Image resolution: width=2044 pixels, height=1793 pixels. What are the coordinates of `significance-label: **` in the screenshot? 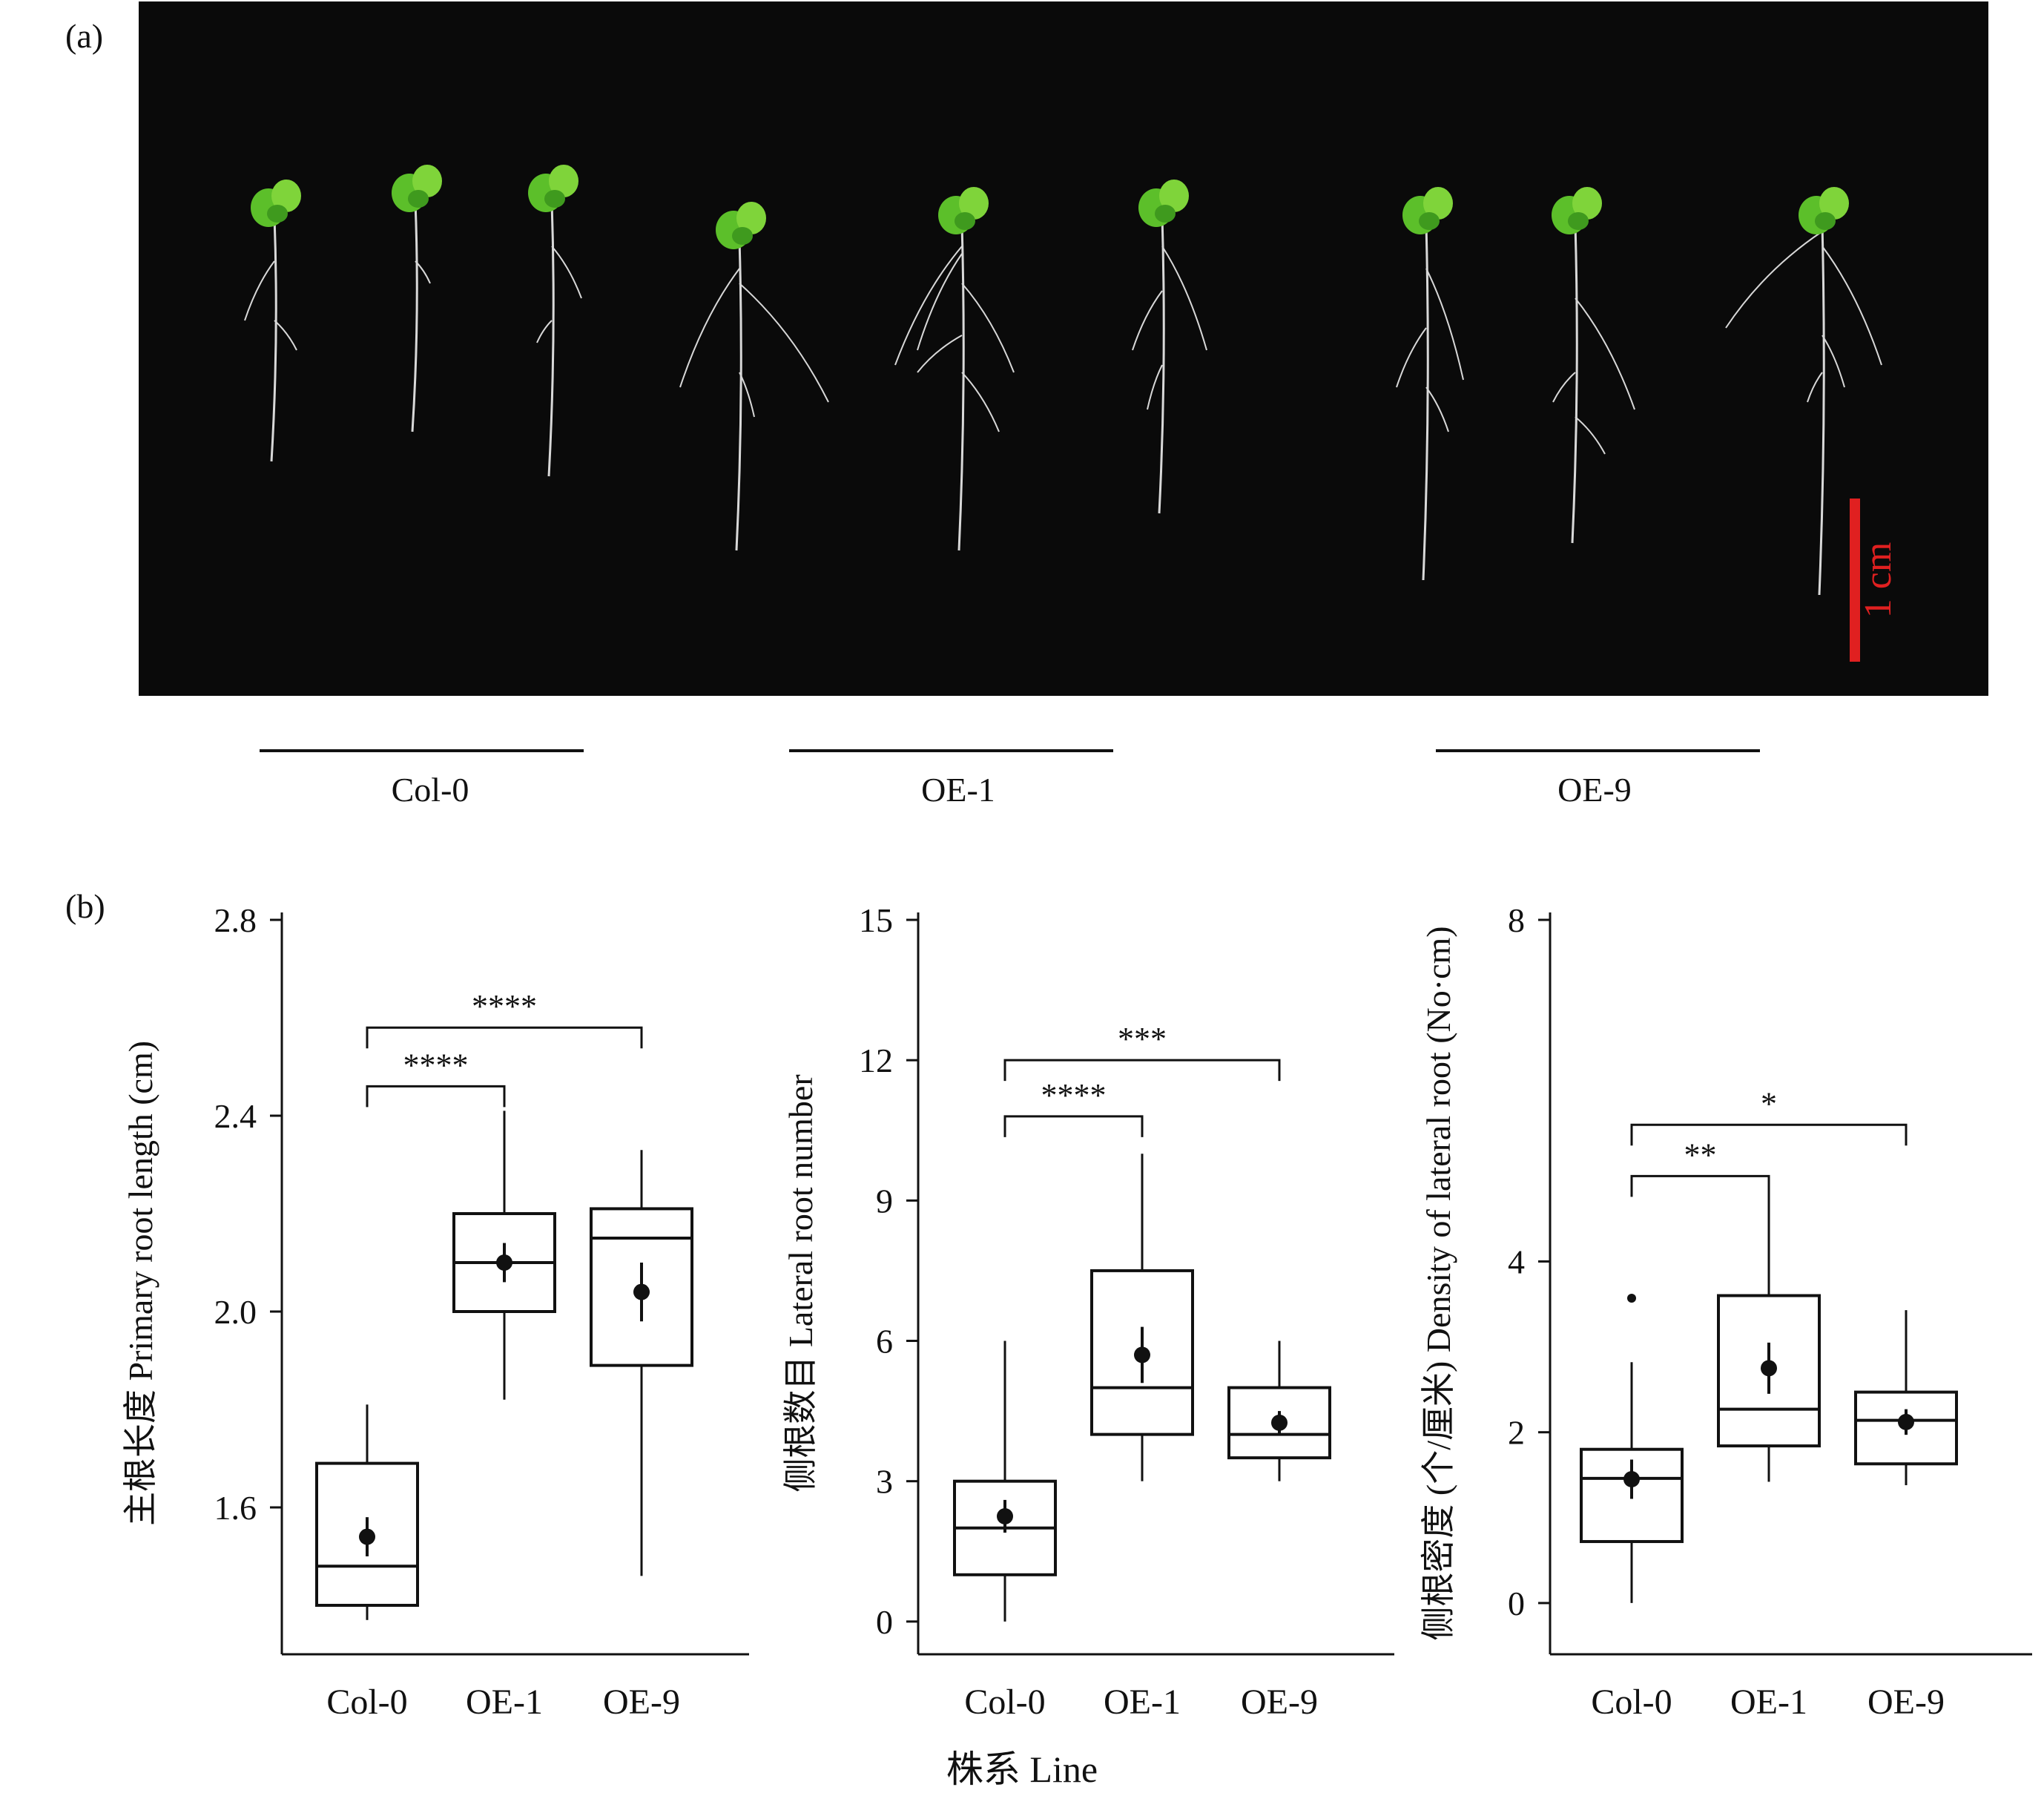 It's located at (1700, 1155).